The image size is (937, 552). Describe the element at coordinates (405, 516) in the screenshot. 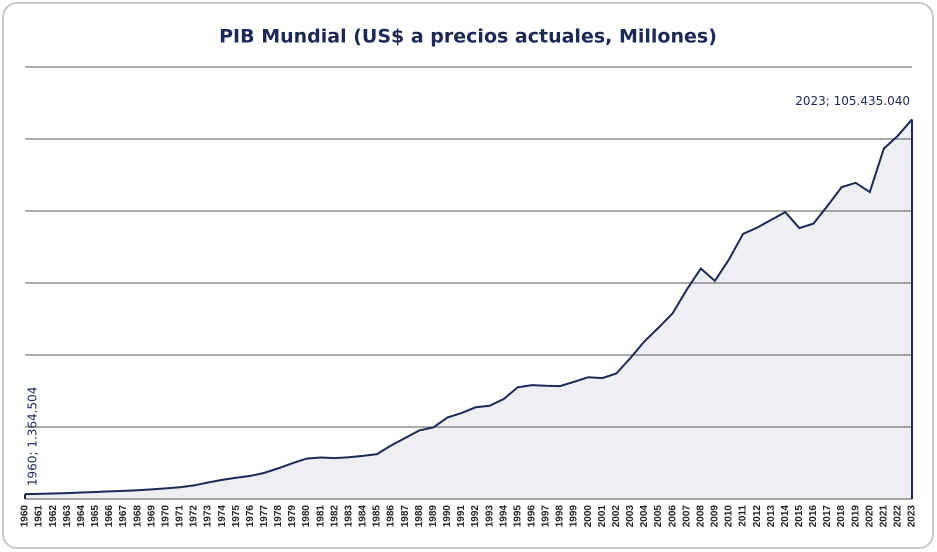

I see `x-tick-label: 1987` at that location.